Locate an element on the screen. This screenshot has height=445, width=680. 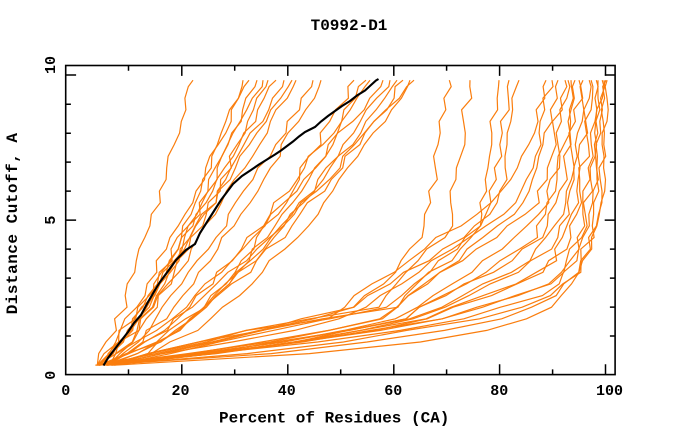
svg-text: 80 is located at coordinates (499, 391).